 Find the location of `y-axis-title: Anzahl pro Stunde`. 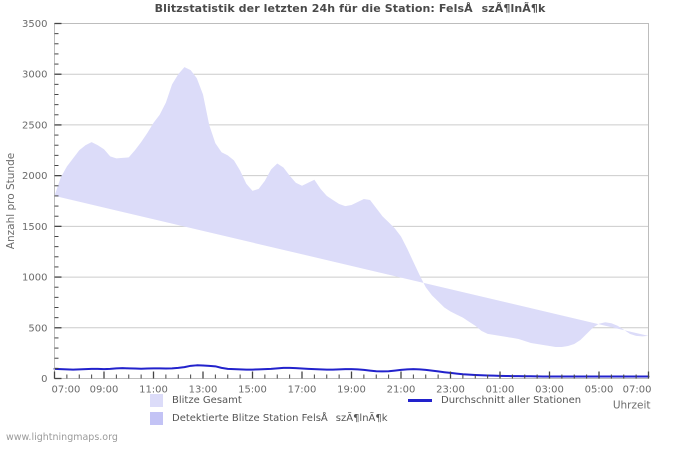

y-axis-title: Anzahl pro Stunde is located at coordinates (11, 201).